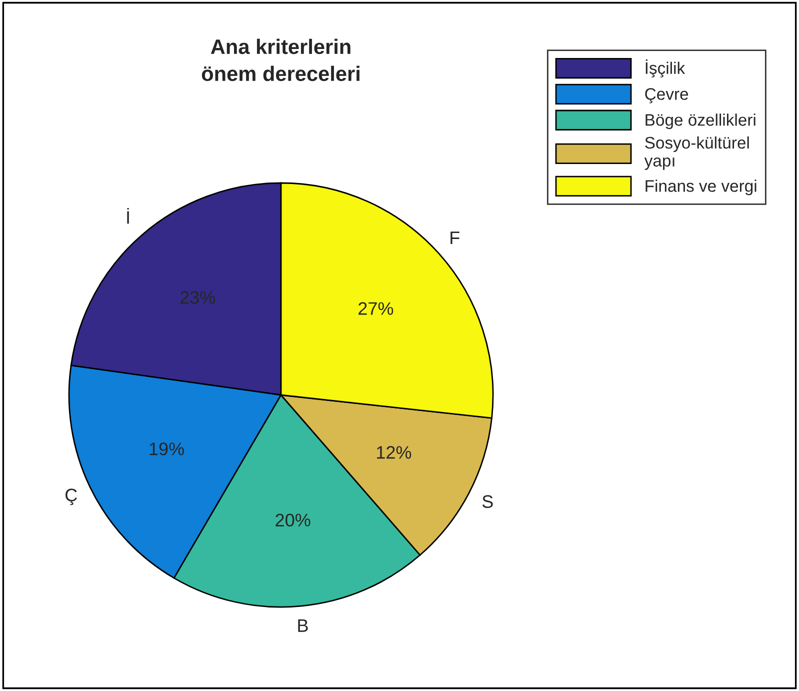 The height and width of the screenshot is (691, 799). I want to click on legend-label: Finans ve vergi, so click(701, 188).